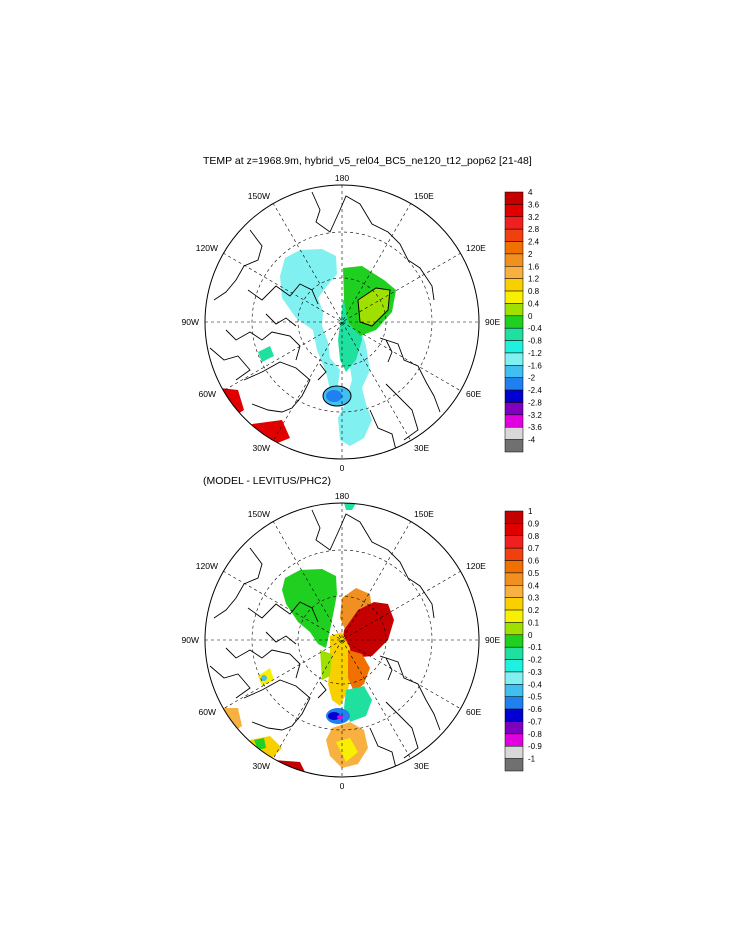 The height and width of the screenshot is (945, 733). Describe the element at coordinates (534, 536) in the screenshot. I see `colorbar-label: 0.8` at that location.